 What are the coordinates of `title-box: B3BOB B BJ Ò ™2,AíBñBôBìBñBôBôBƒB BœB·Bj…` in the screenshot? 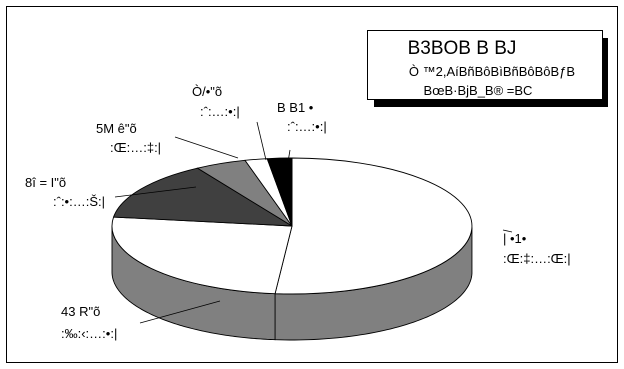 It's located at (487, 68).